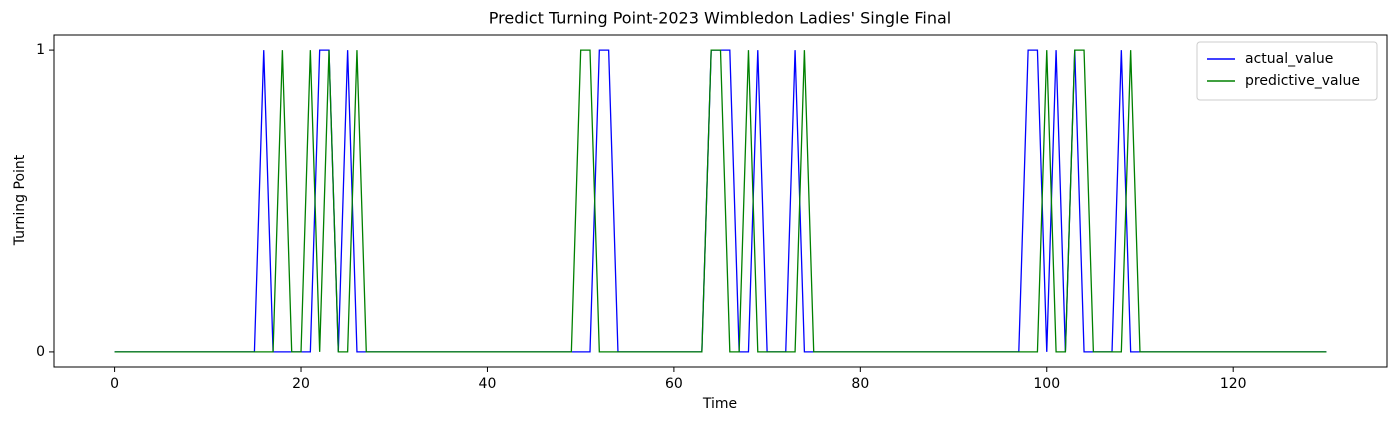 This screenshot has width=1399, height=424. I want to click on y-axis-label: Turning Point, so click(20, 200).